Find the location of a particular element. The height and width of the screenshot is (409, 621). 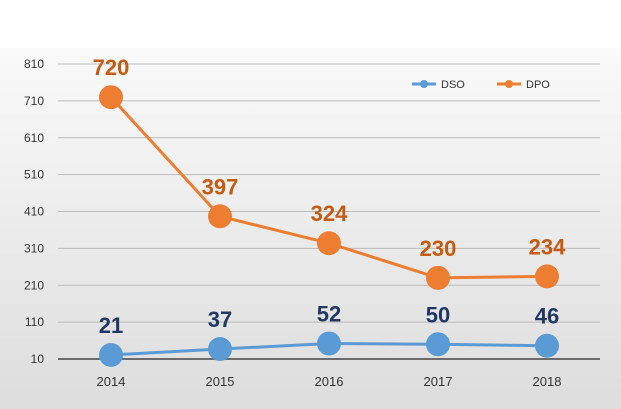

x-tick-label: 2016 is located at coordinates (329, 381).